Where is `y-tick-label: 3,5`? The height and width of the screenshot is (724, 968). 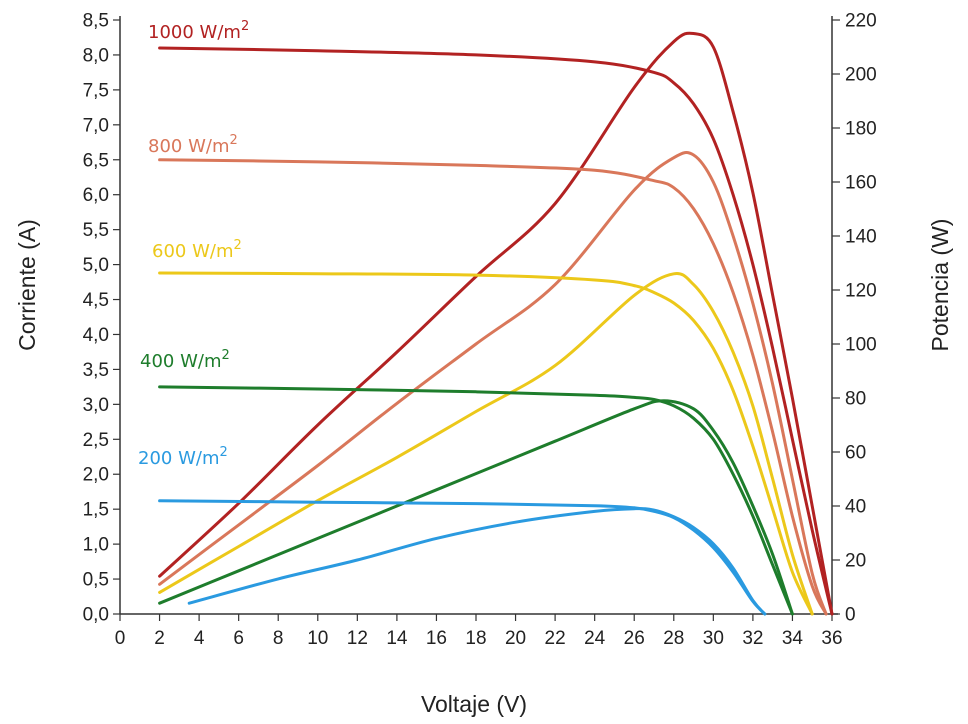
y-tick-label: 3,5 is located at coordinates (96, 370).